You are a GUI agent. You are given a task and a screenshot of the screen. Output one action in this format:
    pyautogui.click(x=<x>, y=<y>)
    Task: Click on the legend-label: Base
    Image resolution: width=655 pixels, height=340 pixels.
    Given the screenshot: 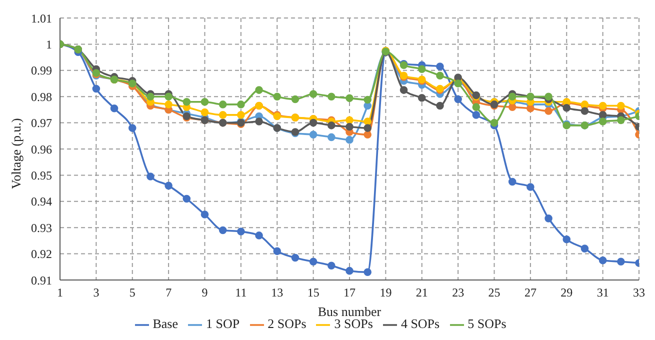 What is the action you would take?
    pyautogui.click(x=165, y=323)
    